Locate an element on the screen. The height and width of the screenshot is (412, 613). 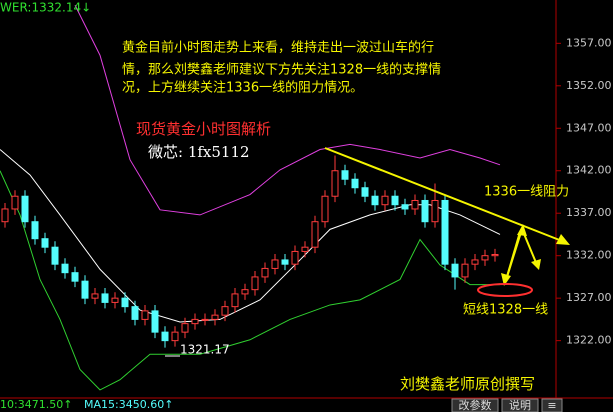
button-label: 改参数 is located at coordinates (475, 405).